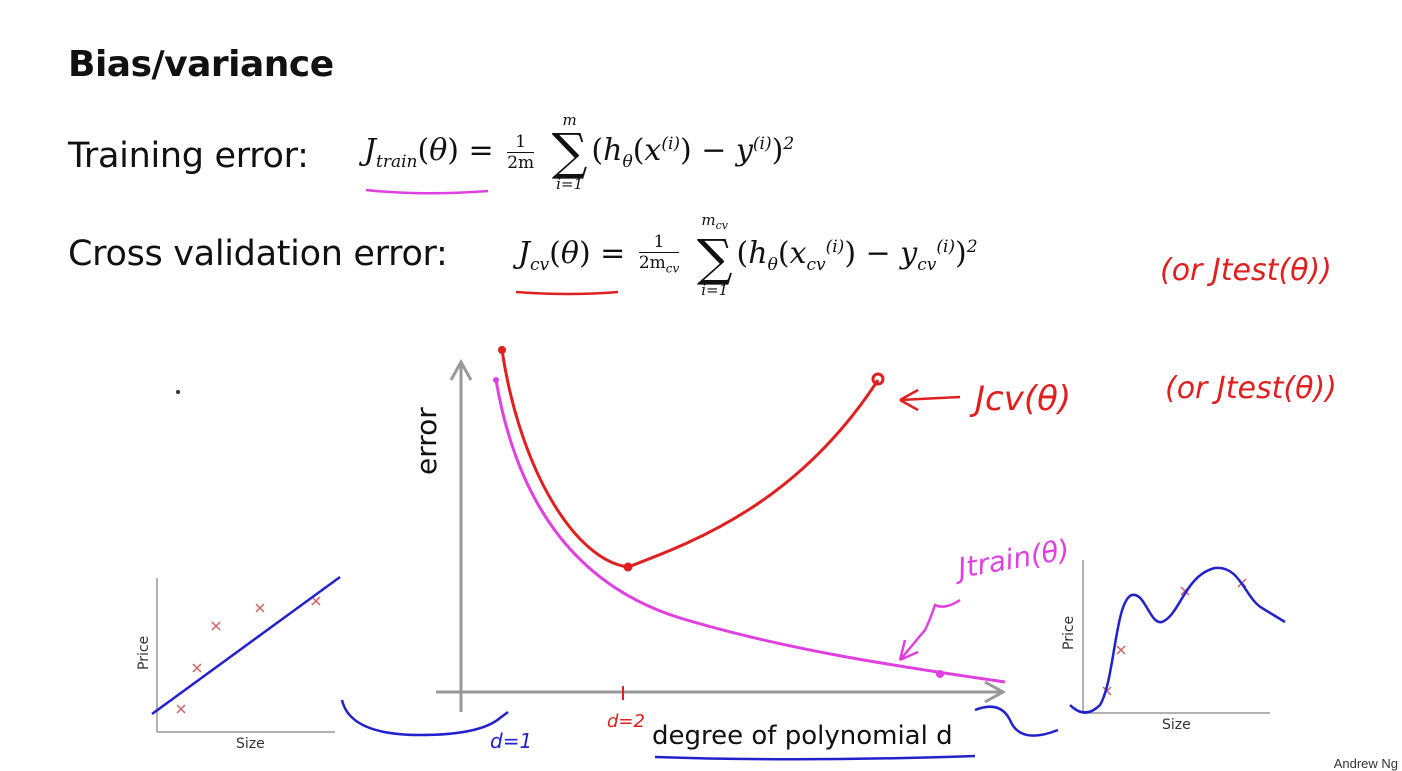 This screenshot has width=1402, height=771. Describe the element at coordinates (1366, 763) in the screenshot. I see `author-credit: Andrew Ng` at that location.